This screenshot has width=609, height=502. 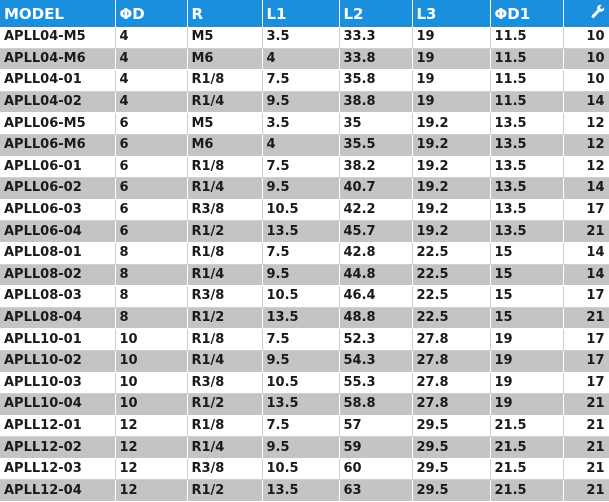 What do you see at coordinates (225, 490) in the screenshot?
I see `cell-thread: R1/2` at bounding box center [225, 490].